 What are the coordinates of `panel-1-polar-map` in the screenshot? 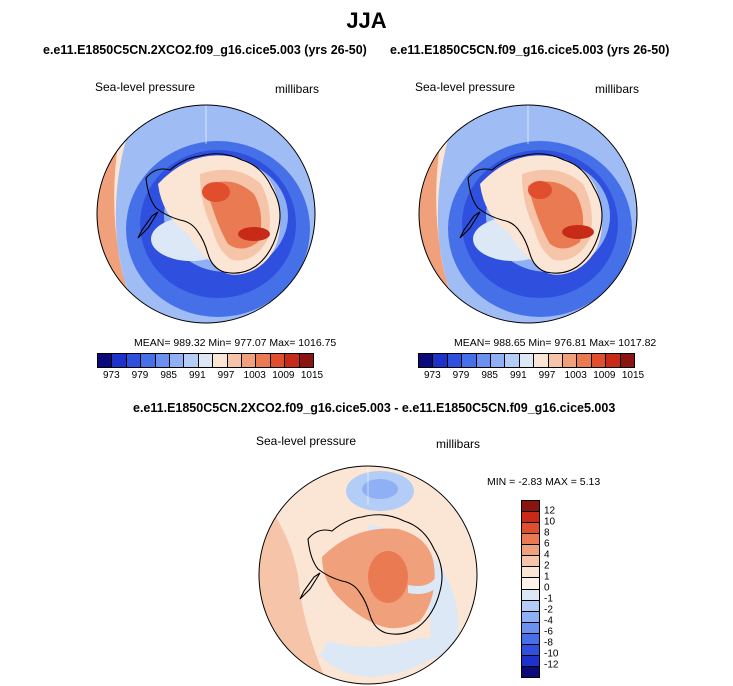 It's located at (206, 214).